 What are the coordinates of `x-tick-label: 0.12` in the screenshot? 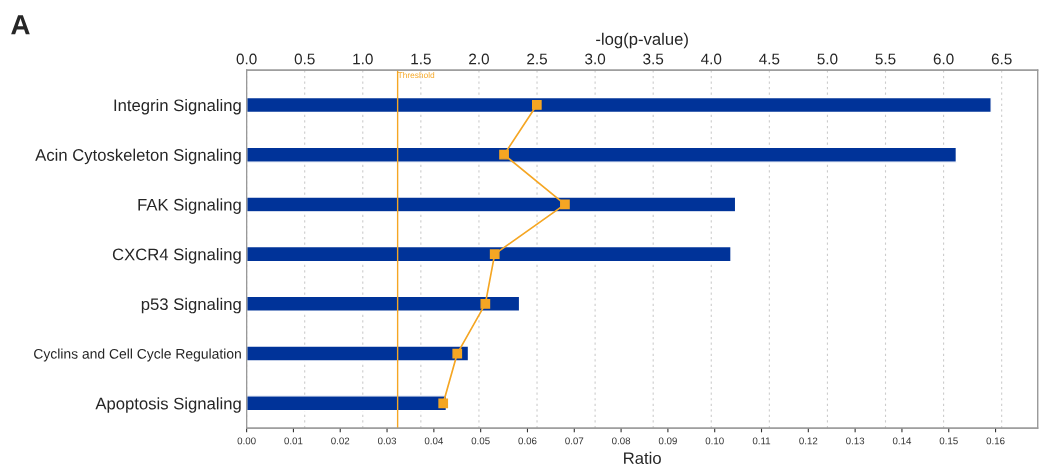 It's located at (808, 441).